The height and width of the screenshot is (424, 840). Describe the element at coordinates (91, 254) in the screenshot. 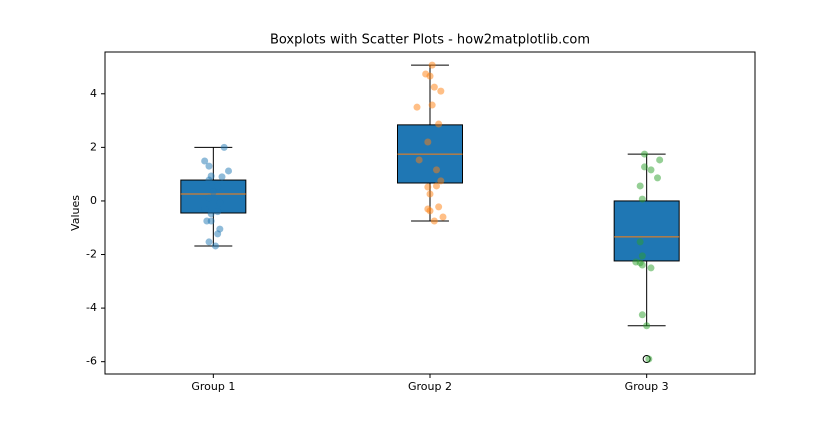

I see `y-tick-label: -2` at that location.